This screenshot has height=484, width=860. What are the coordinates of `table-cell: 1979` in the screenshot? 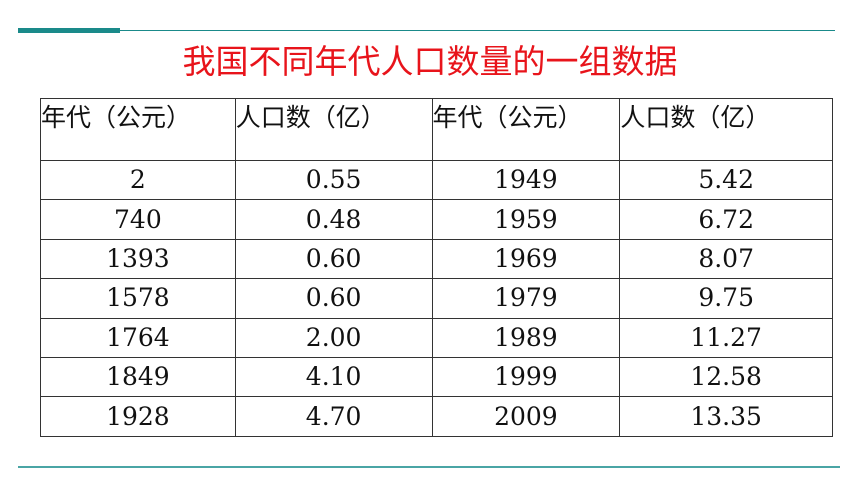 It's located at (526, 298).